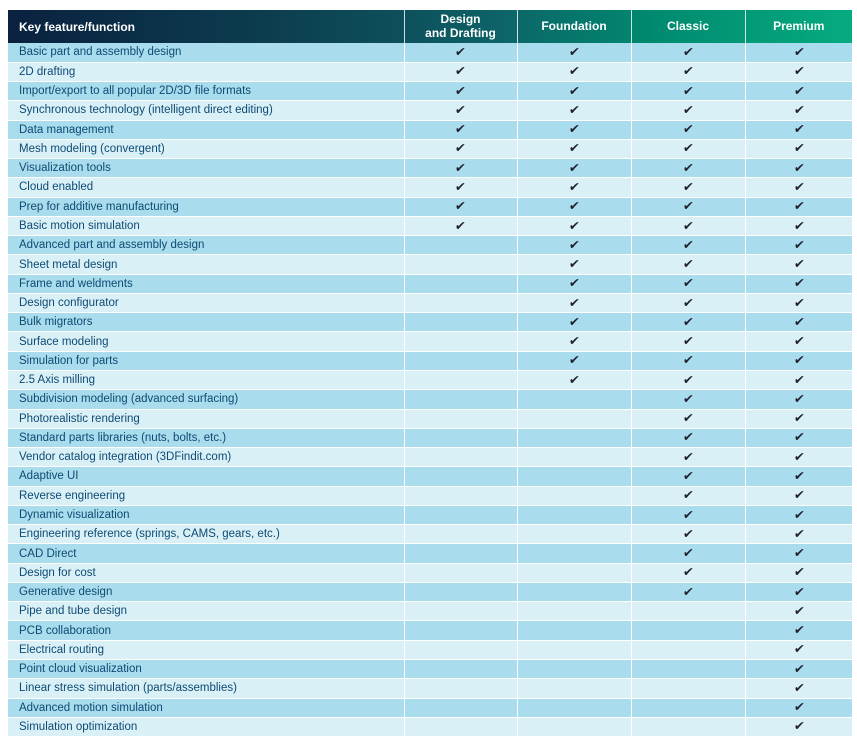 The width and height of the screenshot is (857, 737). What do you see at coordinates (430, 727) in the screenshot?
I see `feature-row: Simulation optimization ✔` at bounding box center [430, 727].